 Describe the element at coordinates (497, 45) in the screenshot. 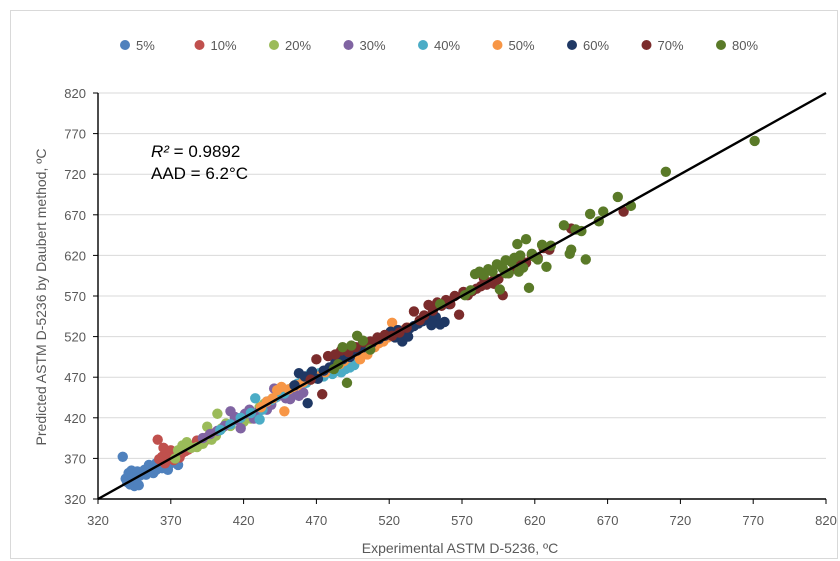

I see `legend-marker-50pct` at that location.